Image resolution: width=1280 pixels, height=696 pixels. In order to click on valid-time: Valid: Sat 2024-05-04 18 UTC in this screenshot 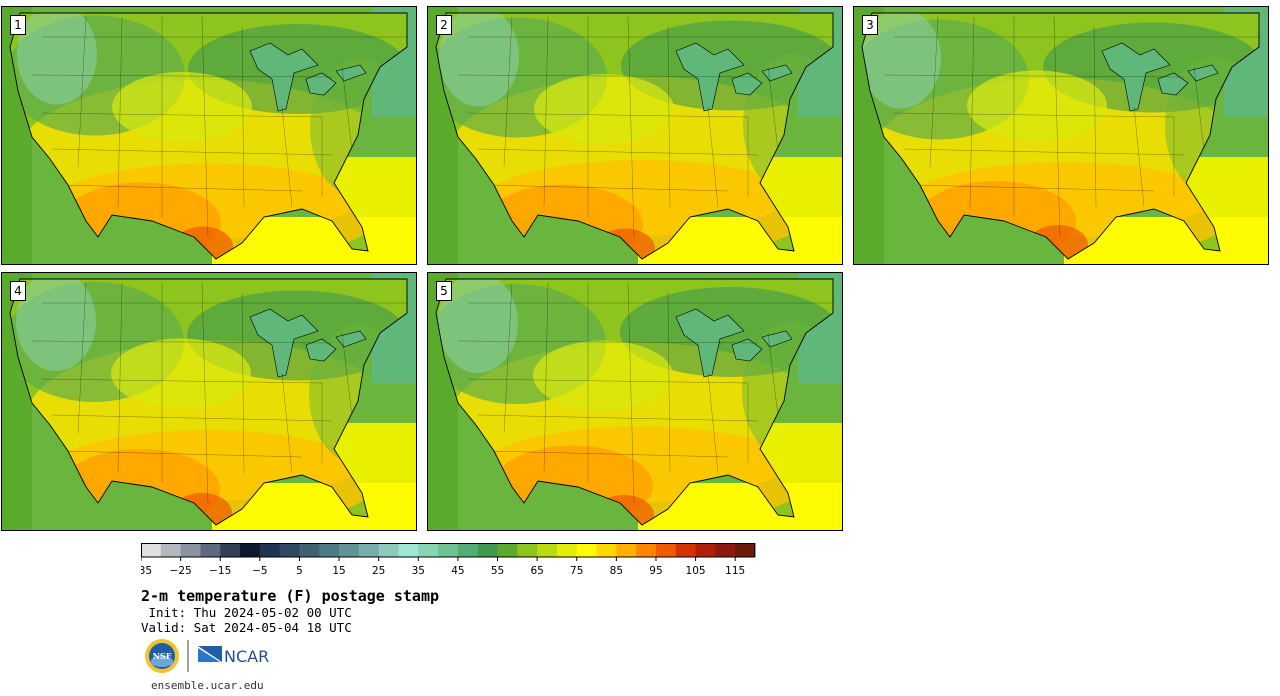, I will do `click(246, 627)`.